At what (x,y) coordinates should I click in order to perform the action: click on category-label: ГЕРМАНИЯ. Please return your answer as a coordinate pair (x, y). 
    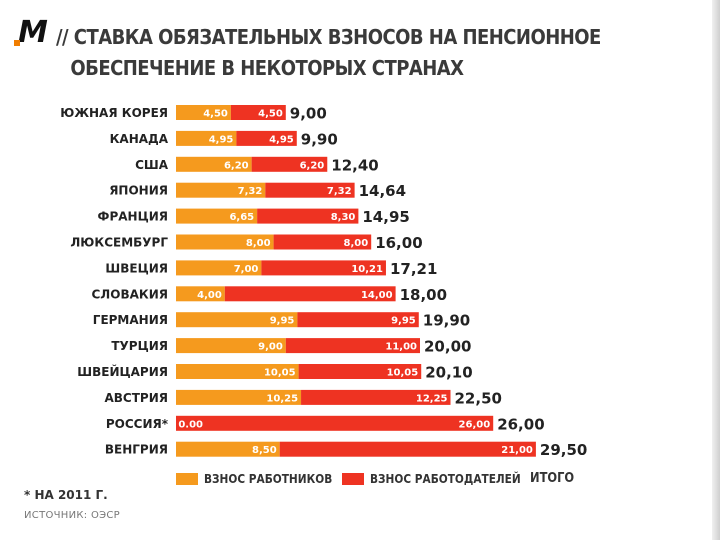
    Looking at the image, I should click on (130, 320).